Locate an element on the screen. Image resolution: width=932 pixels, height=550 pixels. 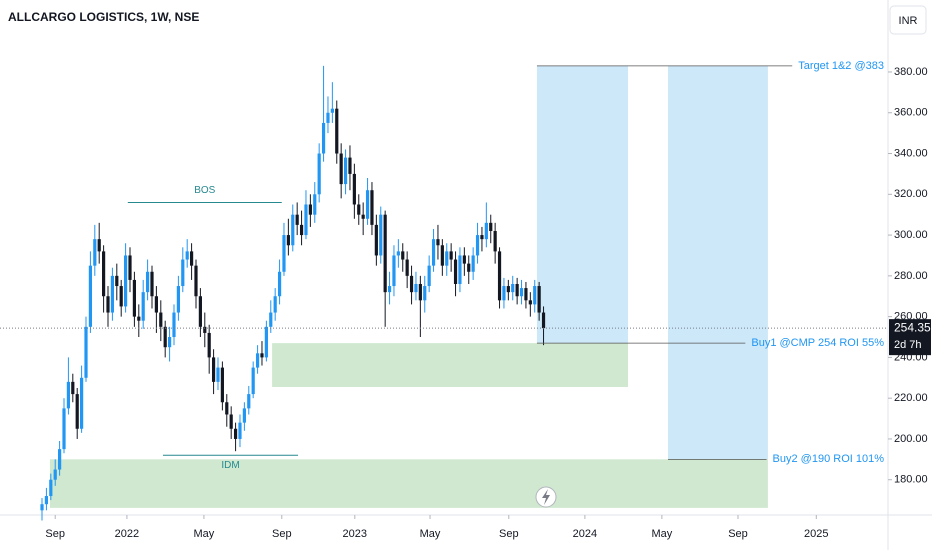
lightning is located at coordinates (546, 497).